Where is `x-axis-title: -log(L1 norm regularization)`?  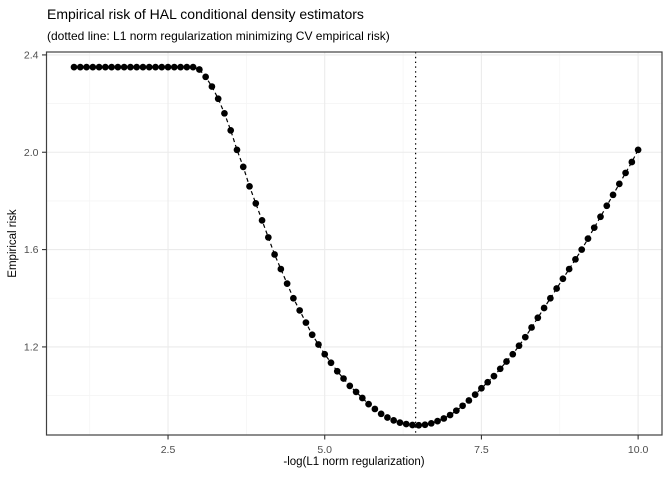
x-axis-title: -log(L1 norm regularization) is located at coordinates (353, 462).